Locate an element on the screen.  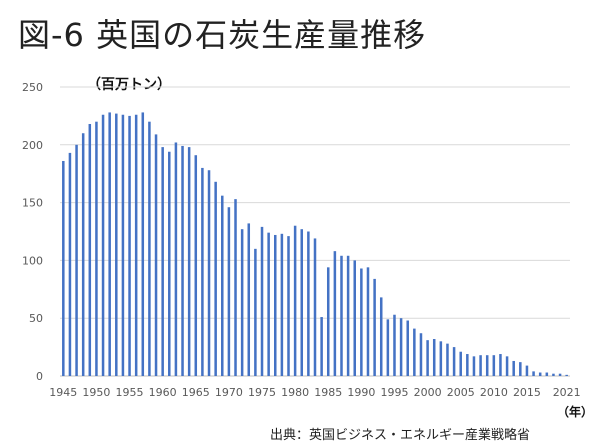
bar-1961 is located at coordinates (169, 263).